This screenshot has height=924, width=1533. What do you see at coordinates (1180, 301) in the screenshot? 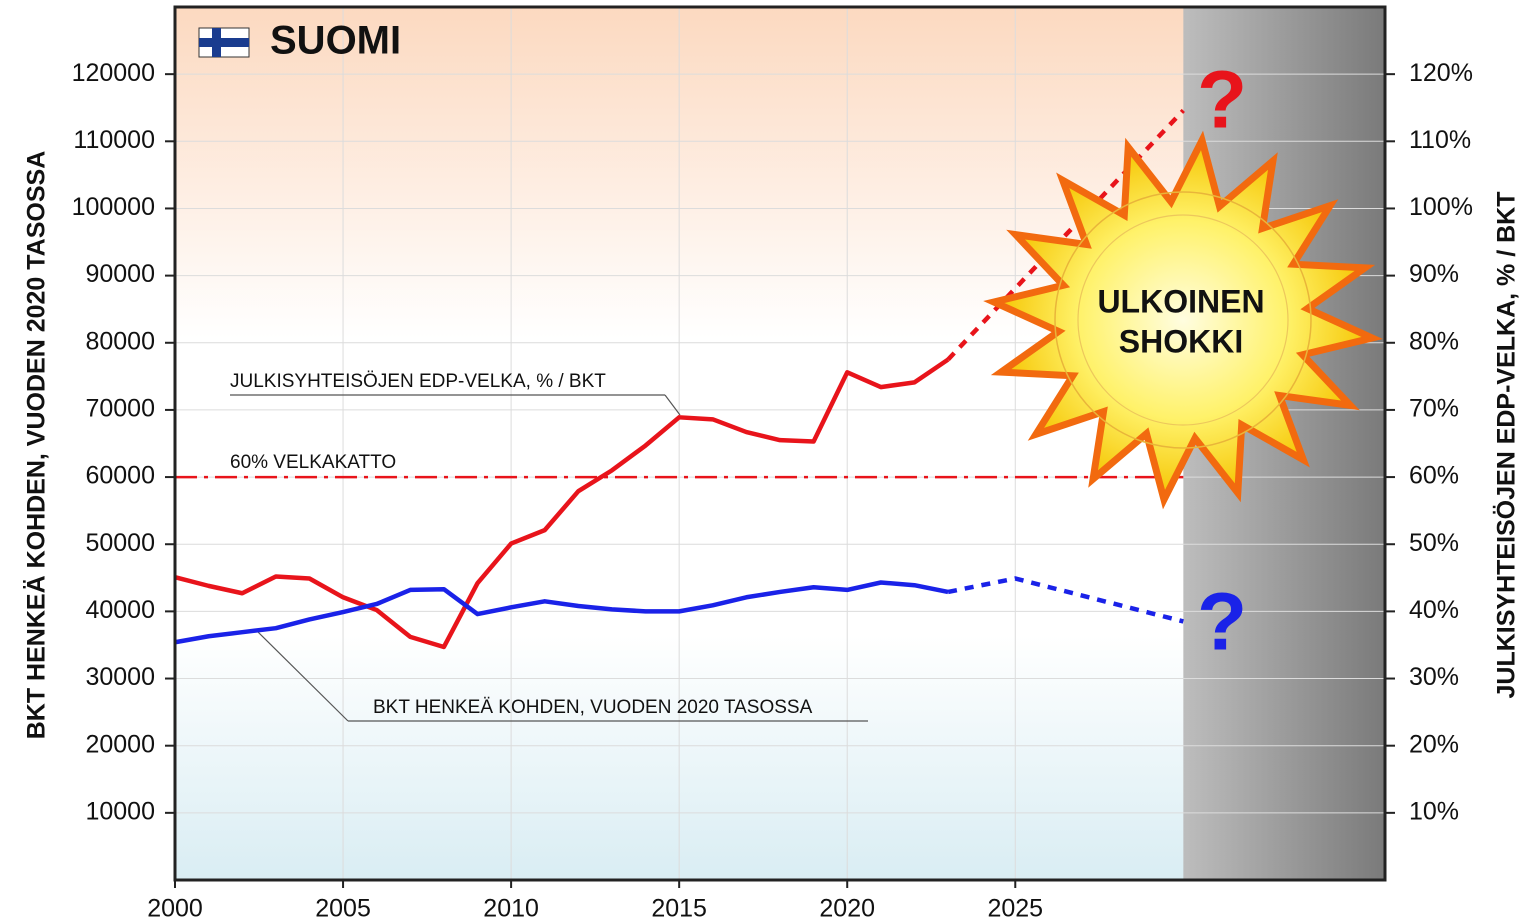
I see `shock-label: ULKOINEN` at bounding box center [1180, 301].